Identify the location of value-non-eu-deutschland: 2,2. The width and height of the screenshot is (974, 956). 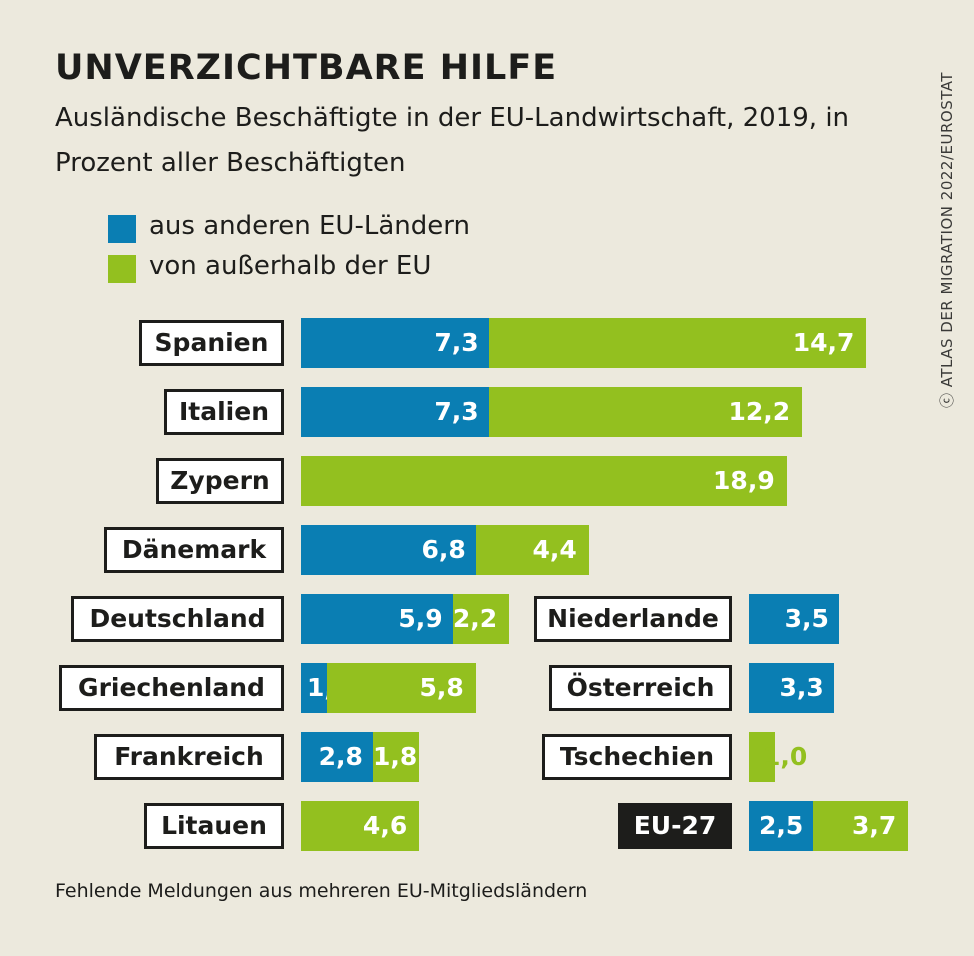
(475, 618).